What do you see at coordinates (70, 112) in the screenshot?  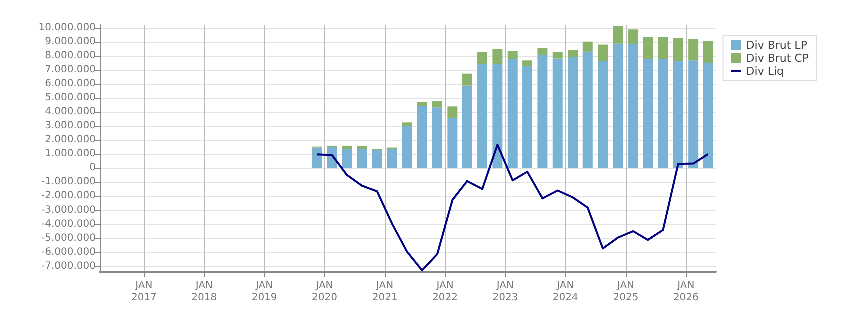 I see `y-tick-label: 4.000.000` at bounding box center [70, 112].